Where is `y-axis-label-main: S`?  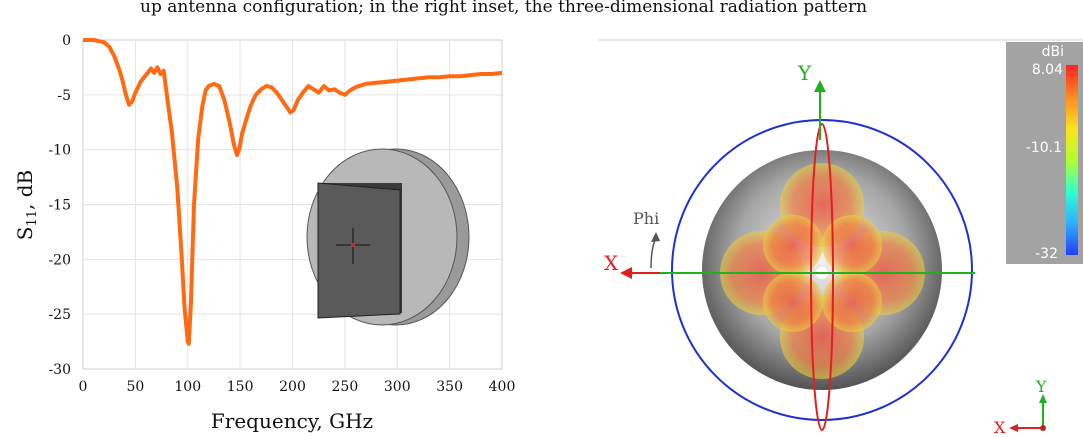 y-axis-label-main: S is located at coordinates (25, 234).